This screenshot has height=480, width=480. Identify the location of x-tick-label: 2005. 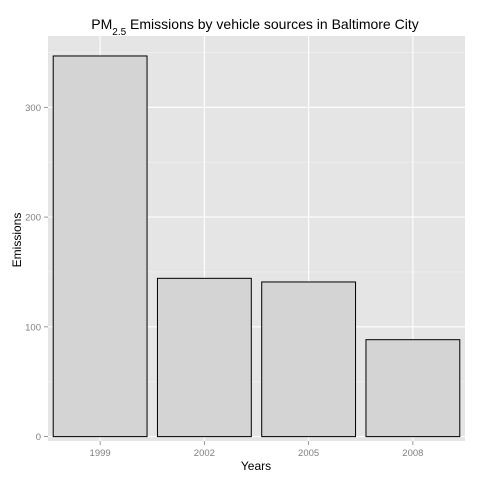
(308, 453).